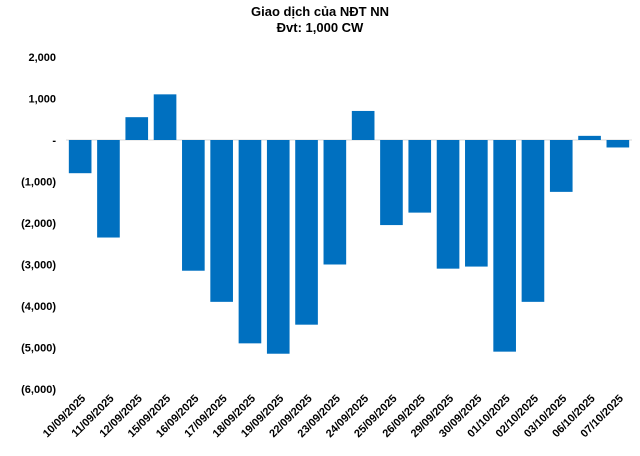 This screenshot has height=456, width=640. Describe the element at coordinates (38, 183) in the screenshot. I see `y-tick-label: (1,000)` at that location.